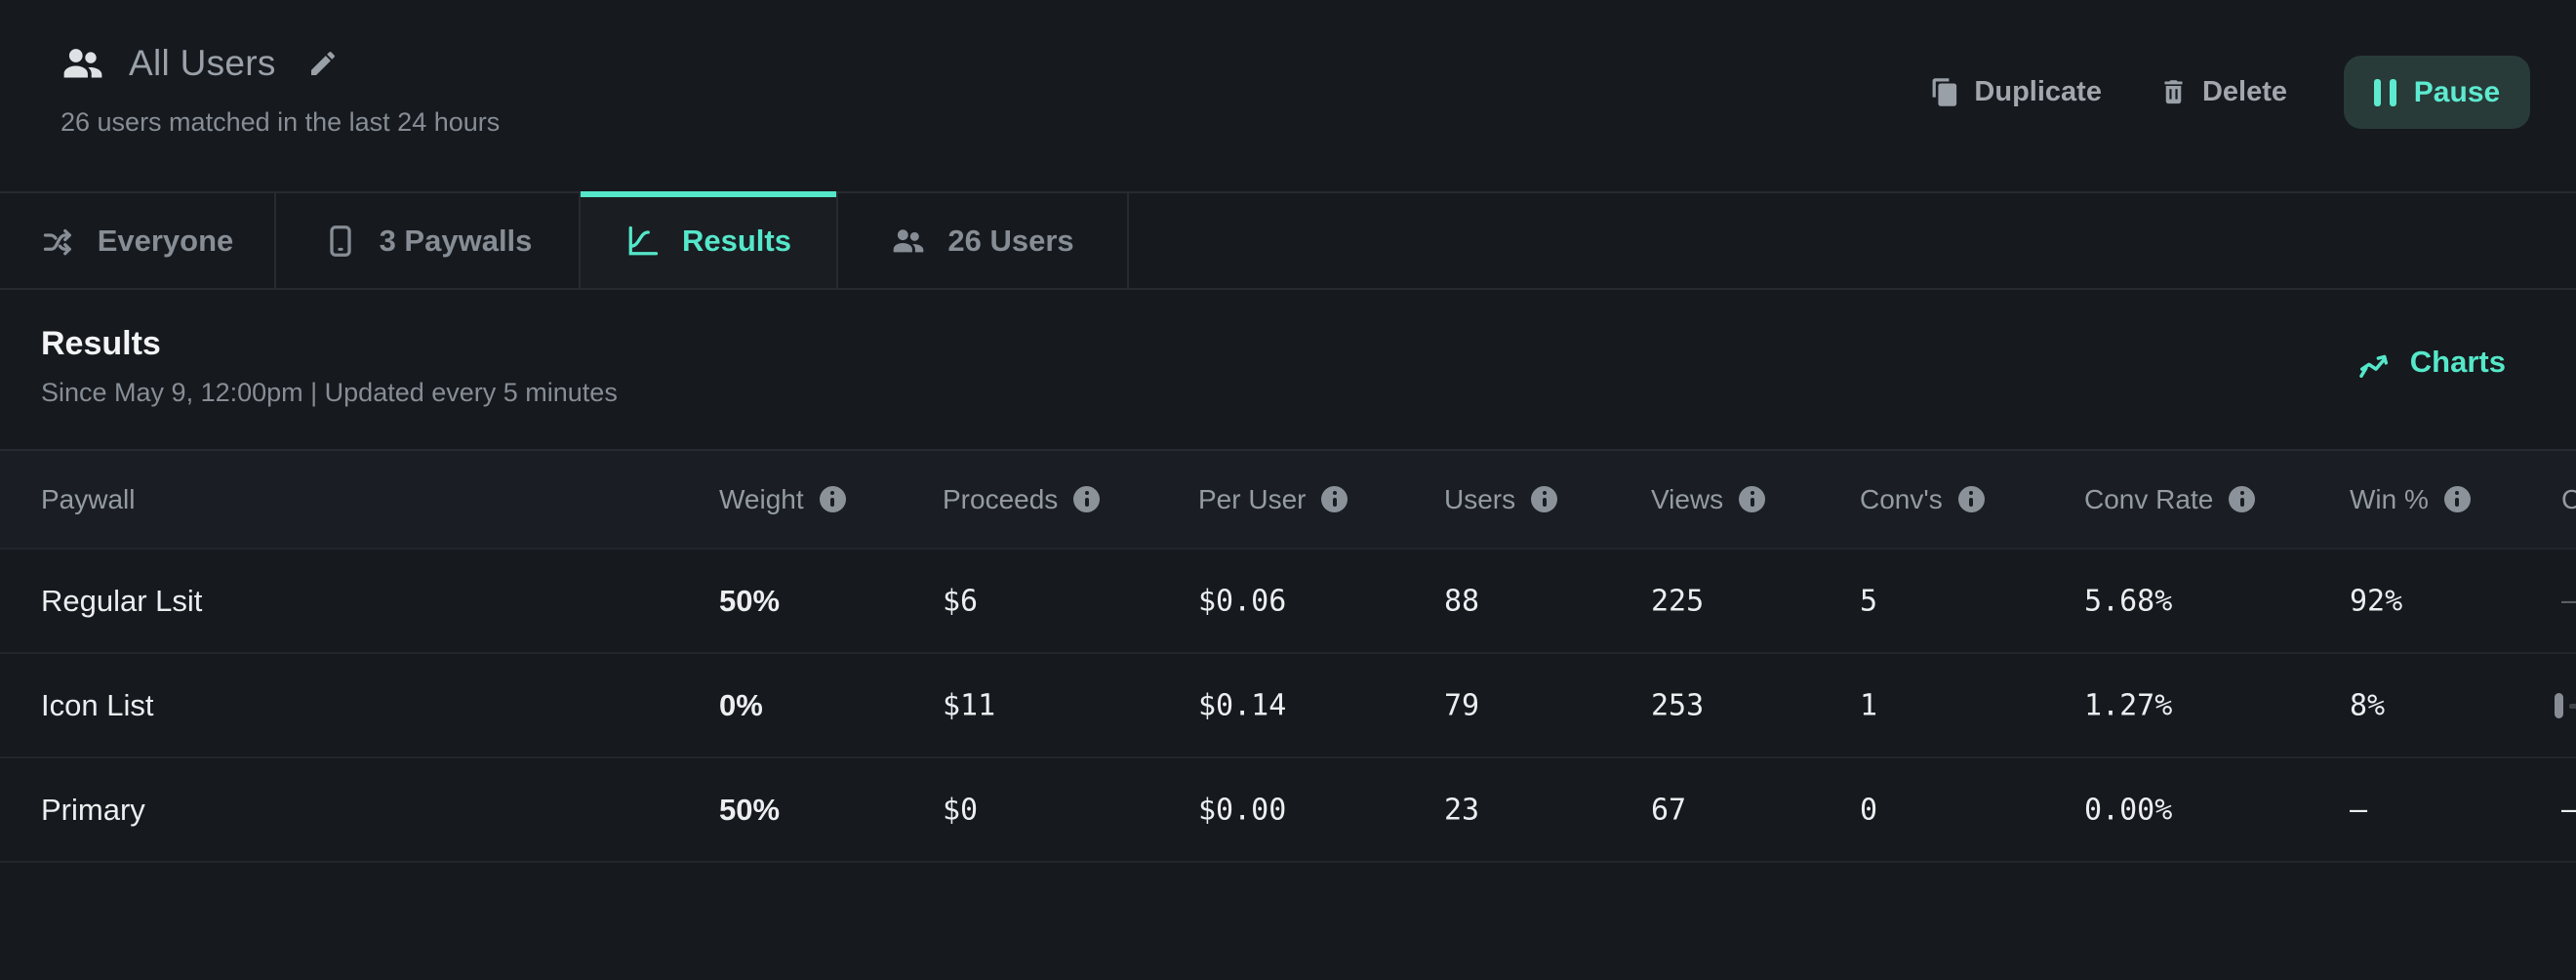 The height and width of the screenshot is (980, 2576). Describe the element at coordinates (708, 194) in the screenshot. I see `active-tab-indicator` at that location.